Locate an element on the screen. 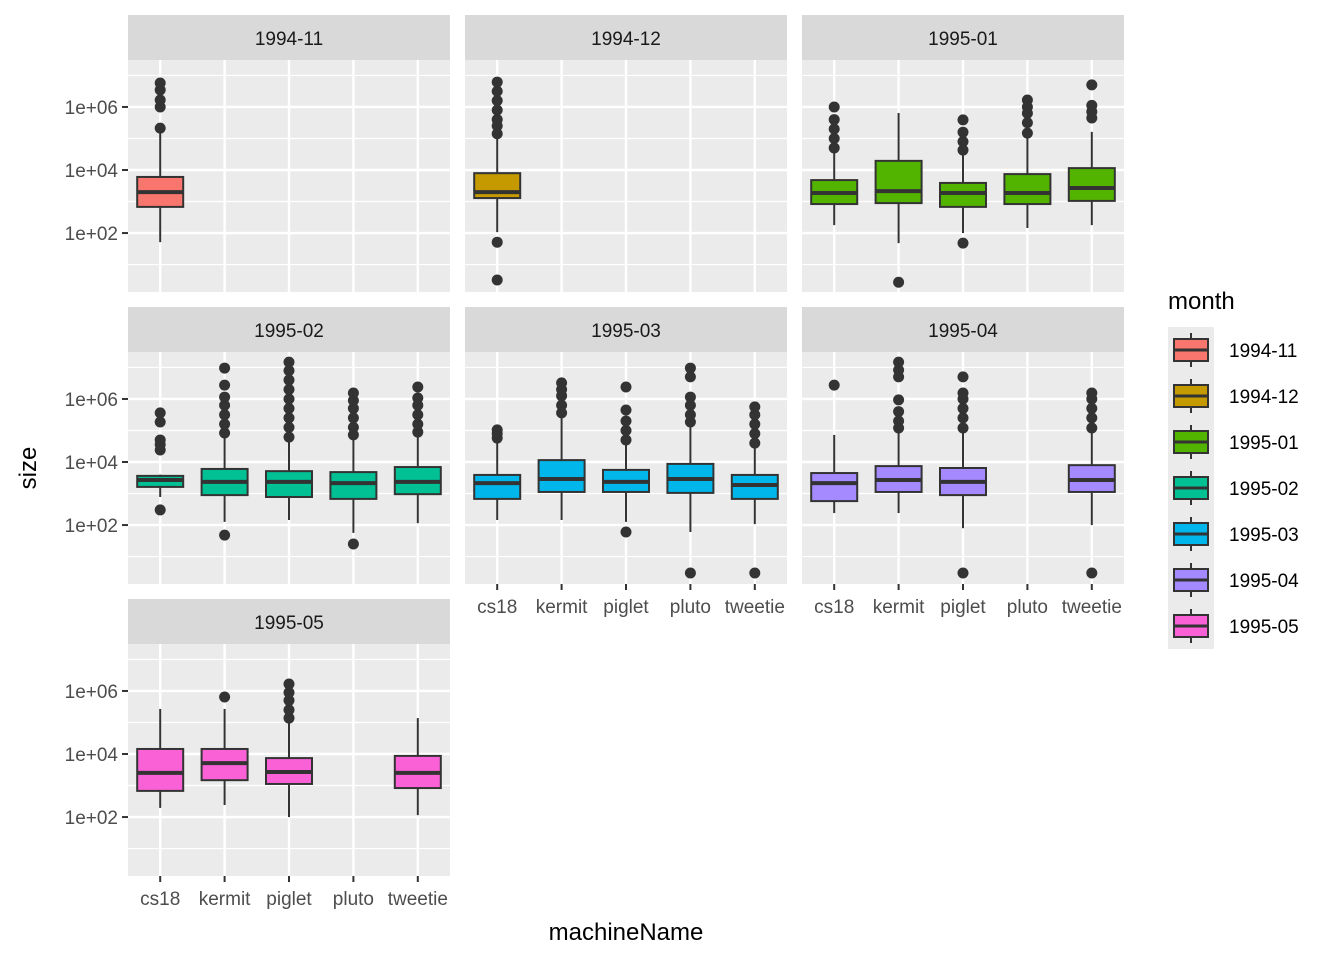  facet-strip-label: 1995-01 is located at coordinates (963, 39).